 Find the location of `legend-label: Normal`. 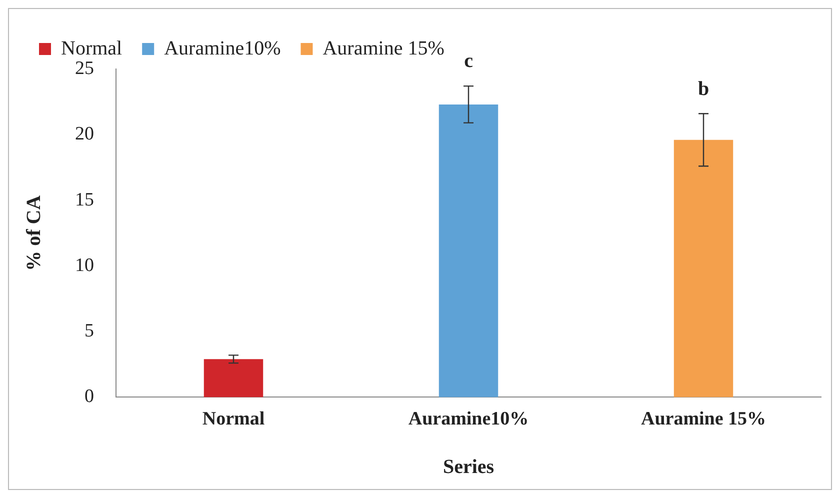

legend-label: Normal is located at coordinates (92, 48).